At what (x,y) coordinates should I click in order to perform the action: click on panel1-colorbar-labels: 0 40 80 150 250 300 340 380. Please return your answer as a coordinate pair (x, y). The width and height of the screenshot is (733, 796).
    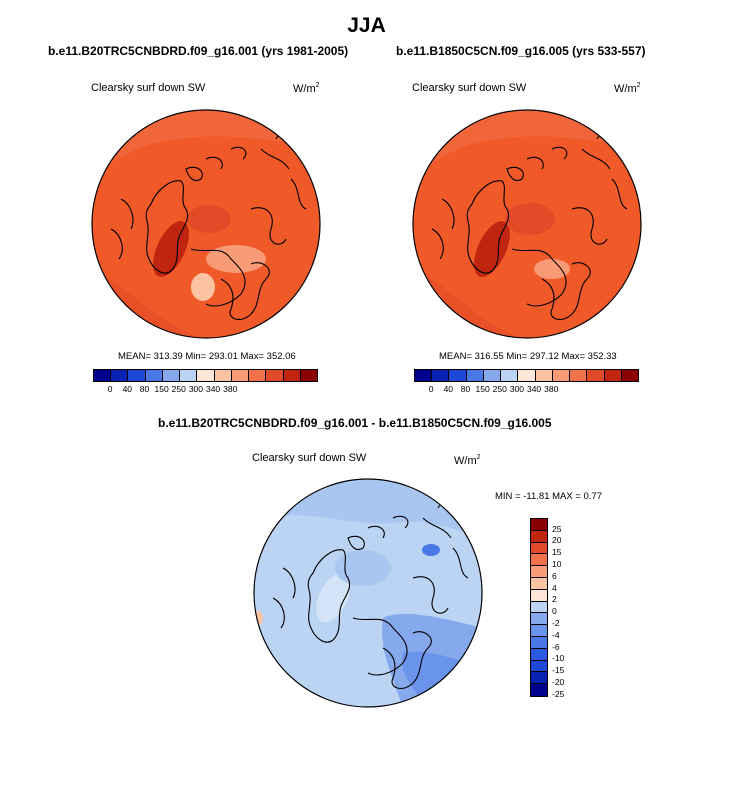
    Looking at the image, I should click on (204, 390).